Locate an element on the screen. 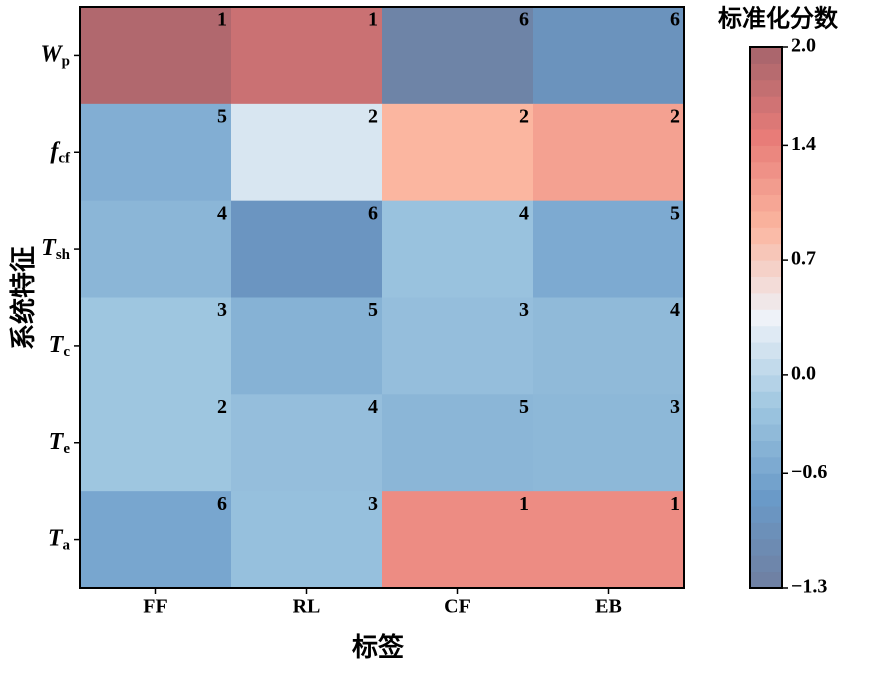  colorbar-tick-label: −0.6 is located at coordinates (809, 472).